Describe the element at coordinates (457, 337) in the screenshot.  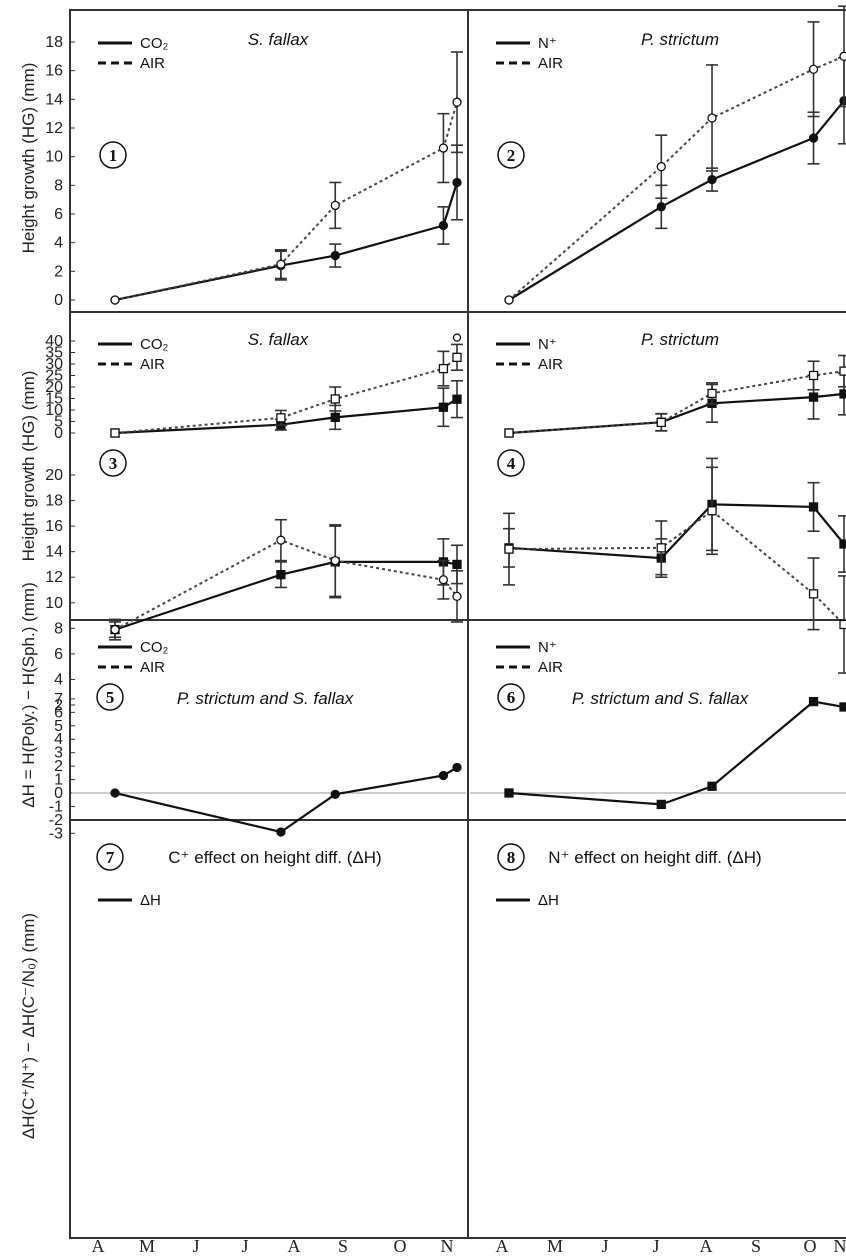
I see `outlier-point` at that location.